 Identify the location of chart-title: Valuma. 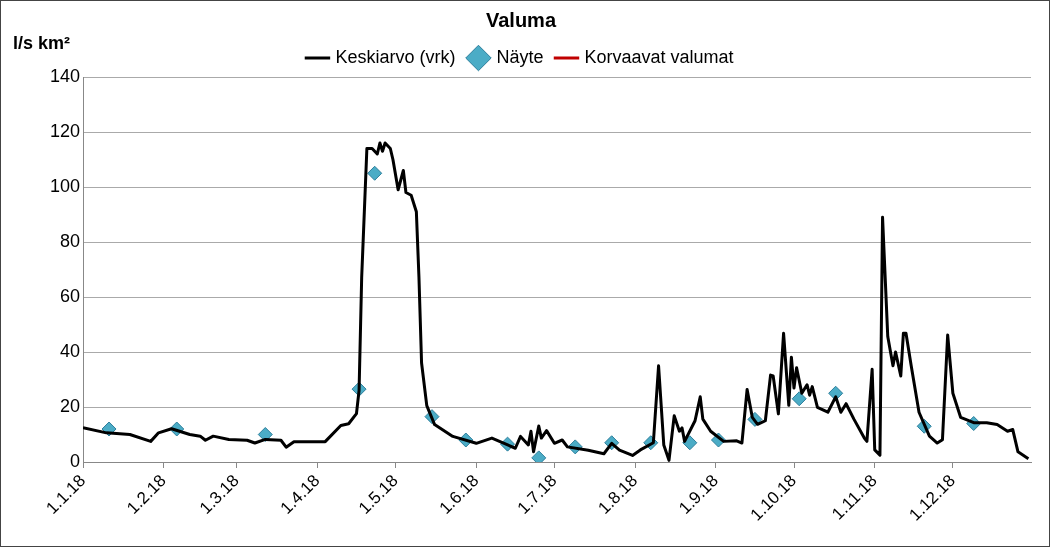
(521, 19).